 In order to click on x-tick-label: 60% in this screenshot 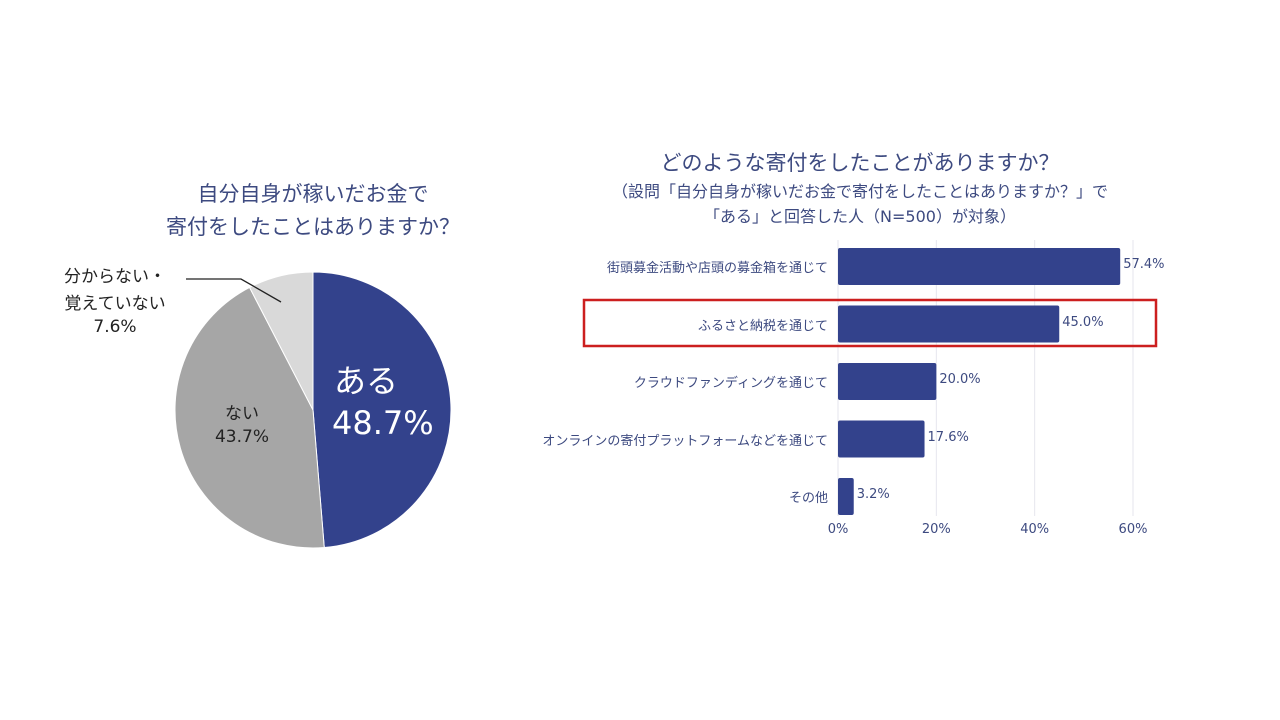, I will do `click(1133, 529)`.